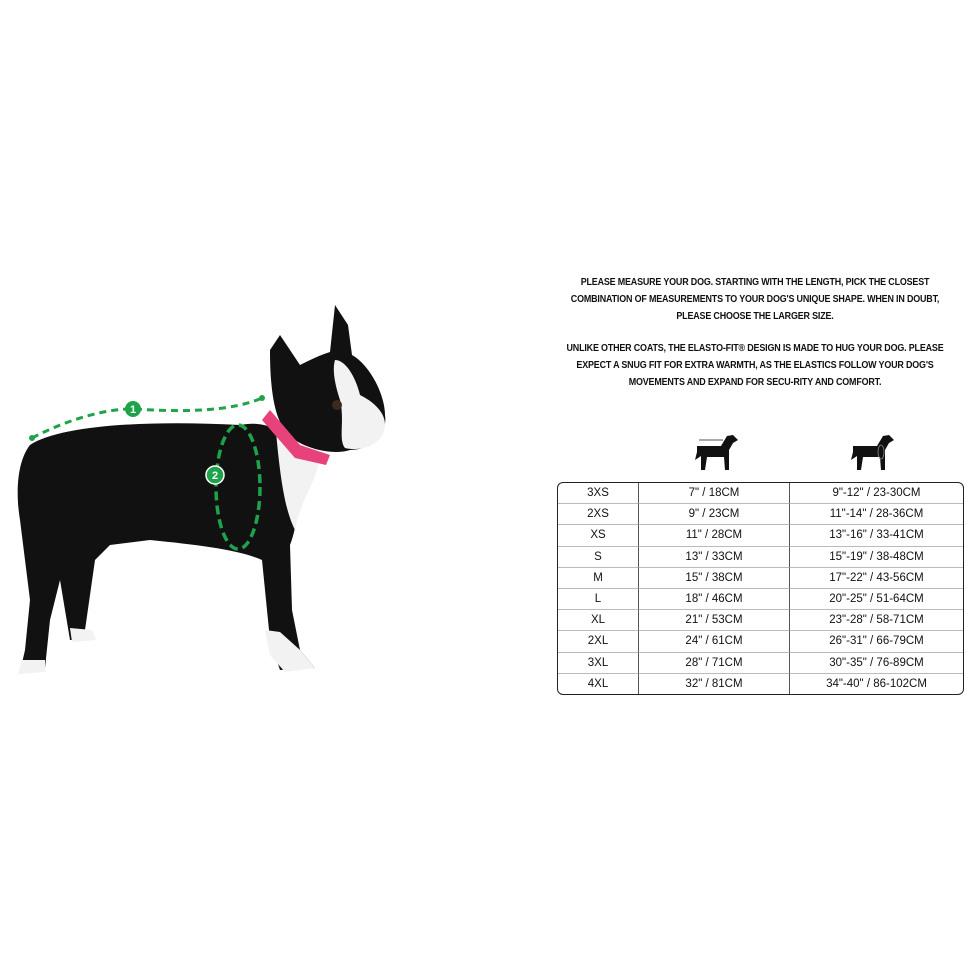 The width and height of the screenshot is (975, 975). Describe the element at coordinates (714, 663) in the screenshot. I see `length-cell: 28" / 71CM` at that location.